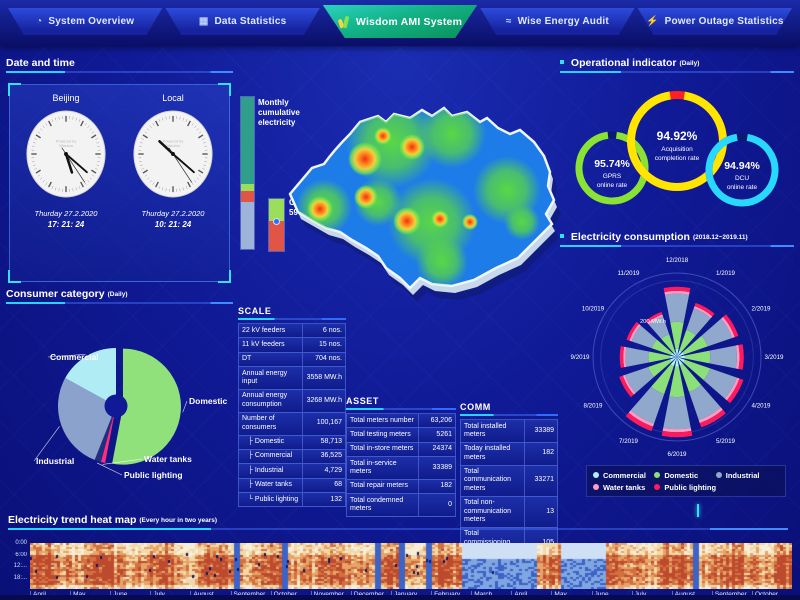  What do you see at coordinates (173, 213) in the screenshot?
I see `clock-date: Thurday 27.2.2020` at bounding box center [173, 213].